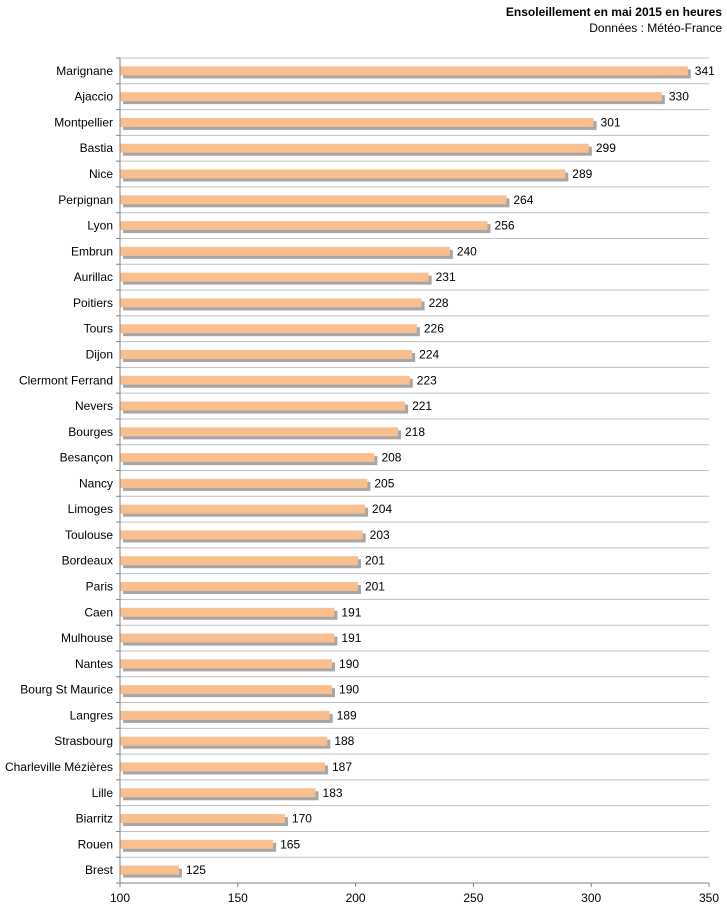  Describe the element at coordinates (196, 870) in the screenshot. I see `data-label: 125` at that location.